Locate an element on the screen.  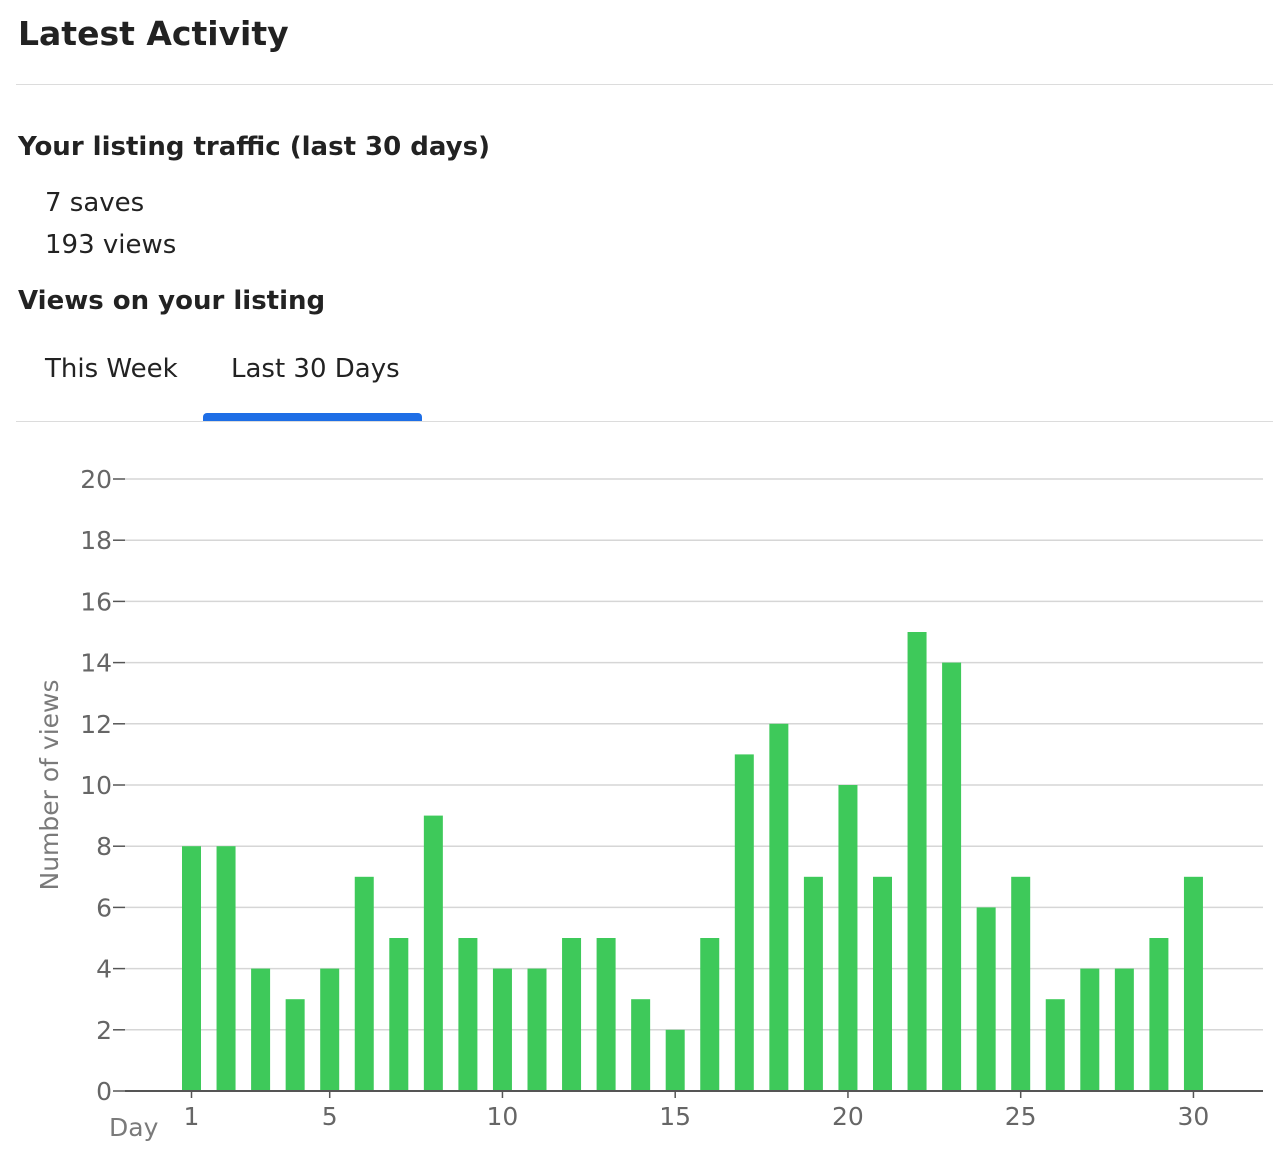
x-tick-label: 20 is located at coordinates (848, 1116).